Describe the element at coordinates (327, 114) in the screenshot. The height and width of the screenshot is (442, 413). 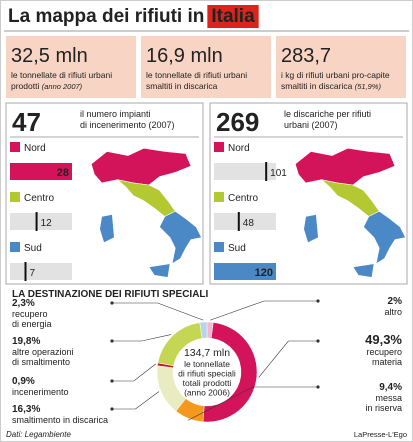
I see `panel-description: le discariche per rifiuti` at that location.